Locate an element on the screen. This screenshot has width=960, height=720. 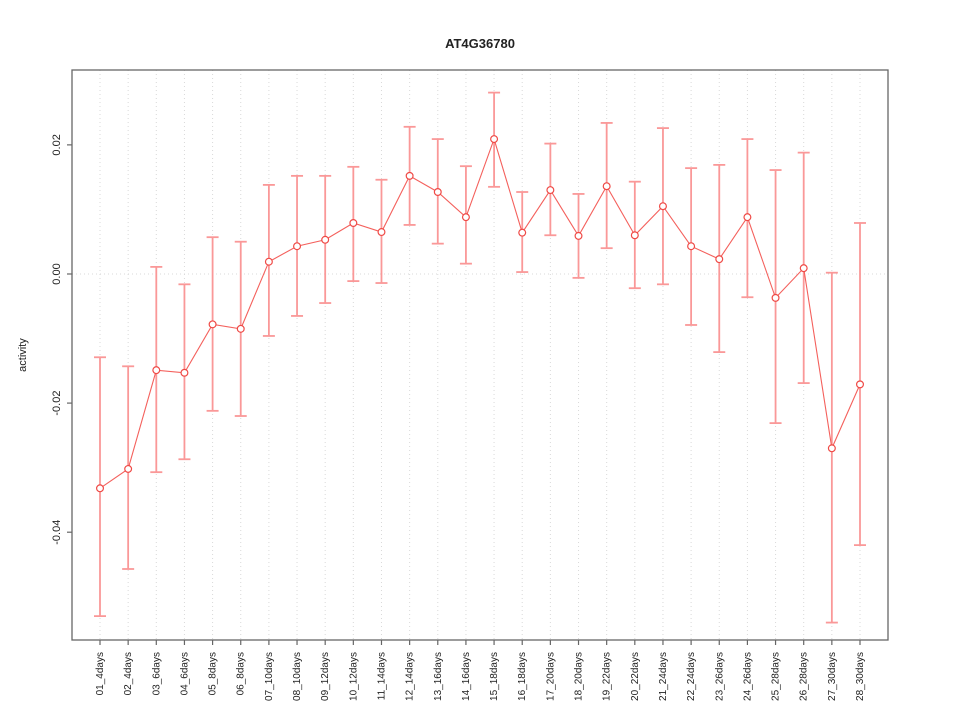
chart-title: AT4G36780 is located at coordinates (480, 43).